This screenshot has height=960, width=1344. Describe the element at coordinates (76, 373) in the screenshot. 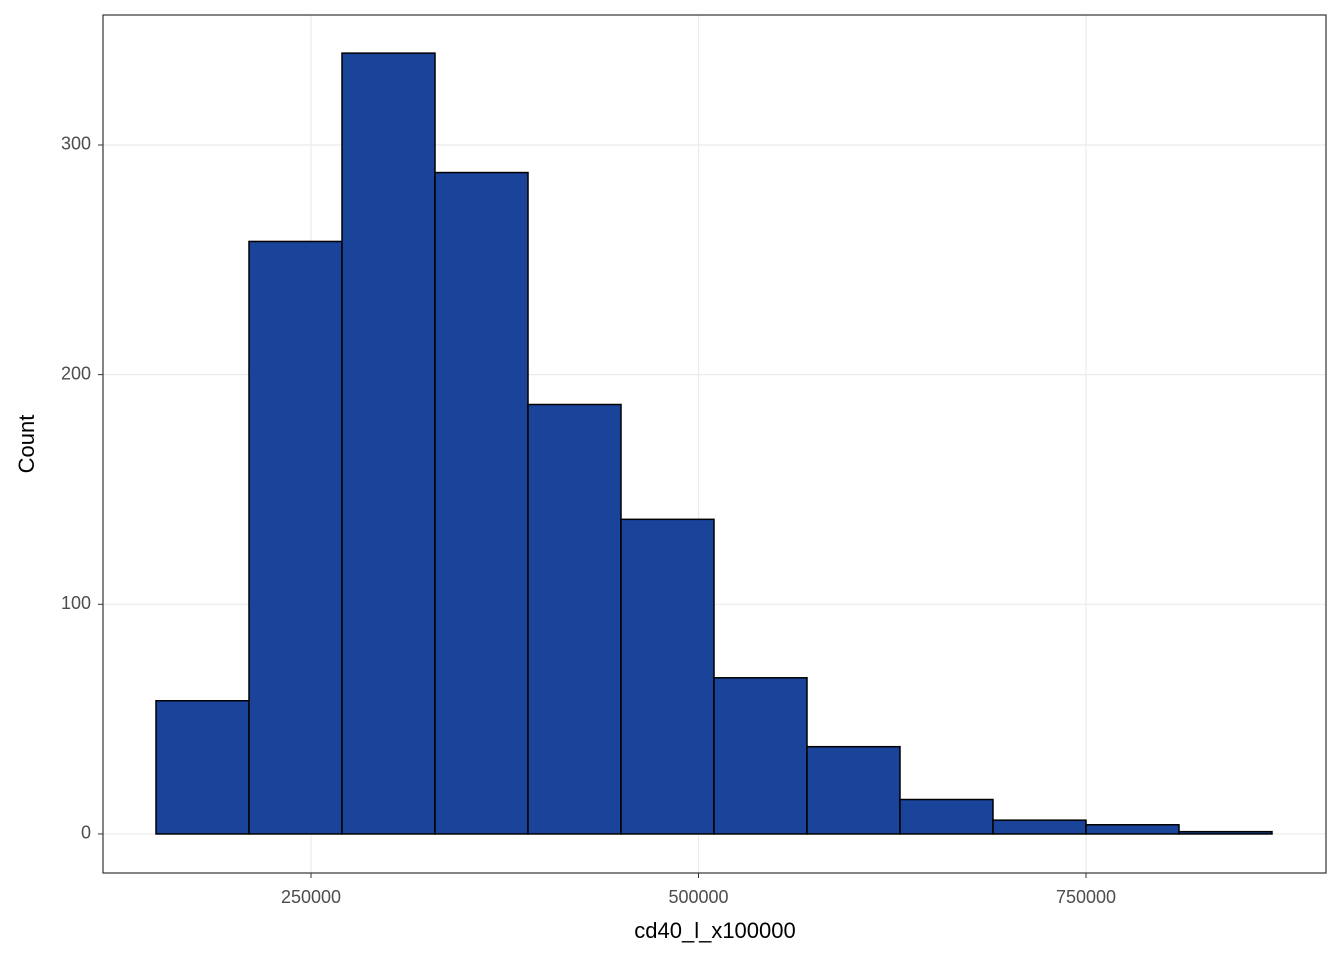

I see `y-tick-label: 200` at that location.